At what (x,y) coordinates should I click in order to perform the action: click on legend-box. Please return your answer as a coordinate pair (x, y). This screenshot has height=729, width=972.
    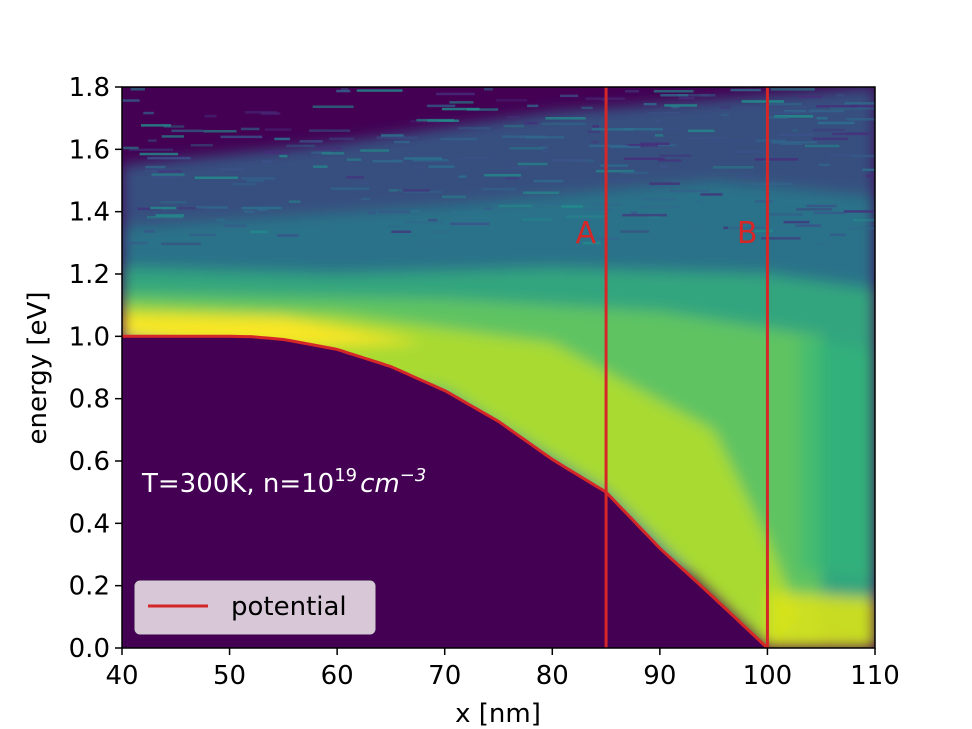
    Looking at the image, I should click on (255, 607).